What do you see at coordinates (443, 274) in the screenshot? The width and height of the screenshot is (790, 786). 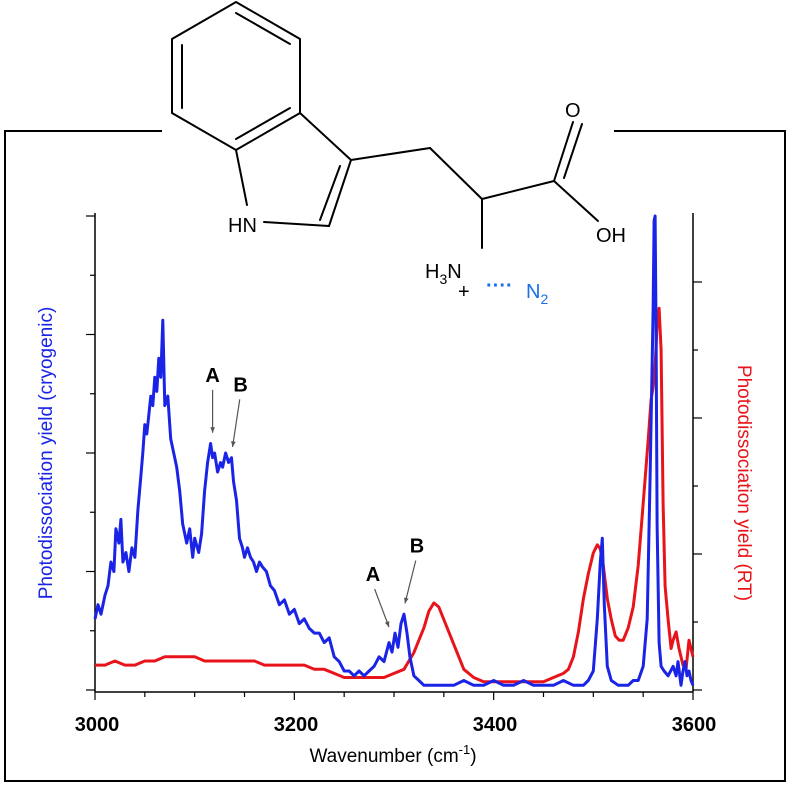 I see `ammonium-label: H3N` at bounding box center [443, 274].